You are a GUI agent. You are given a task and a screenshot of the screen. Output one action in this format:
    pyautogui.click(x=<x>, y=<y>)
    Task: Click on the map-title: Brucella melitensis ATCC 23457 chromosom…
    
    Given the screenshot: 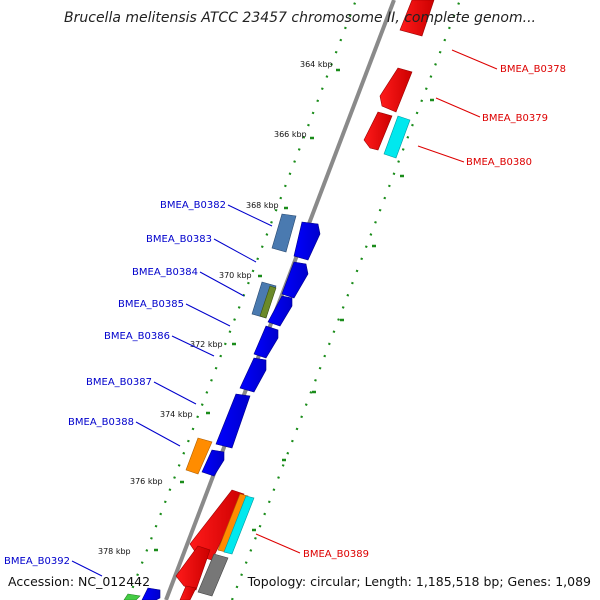 What is the action you would take?
    pyautogui.click(x=300, y=18)
    